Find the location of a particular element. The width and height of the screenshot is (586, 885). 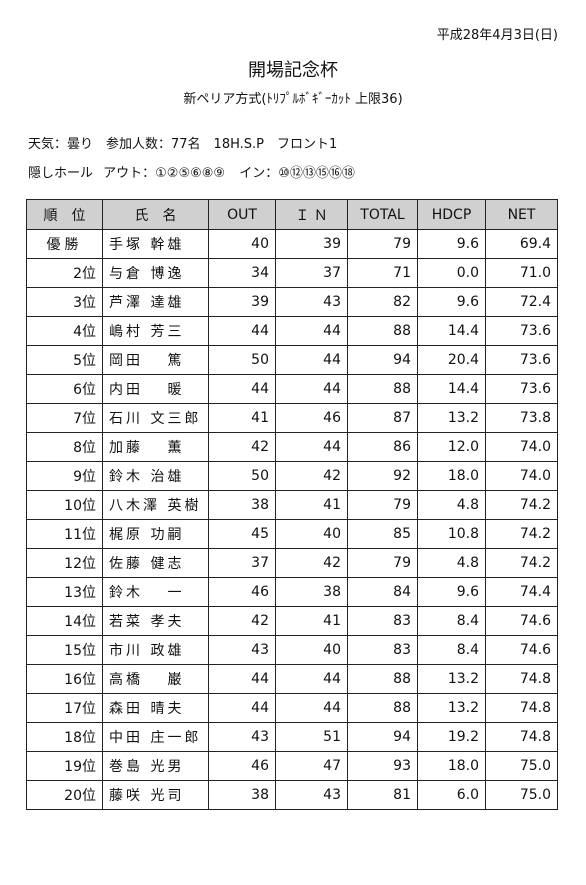

header-net: NET is located at coordinates (521, 214).